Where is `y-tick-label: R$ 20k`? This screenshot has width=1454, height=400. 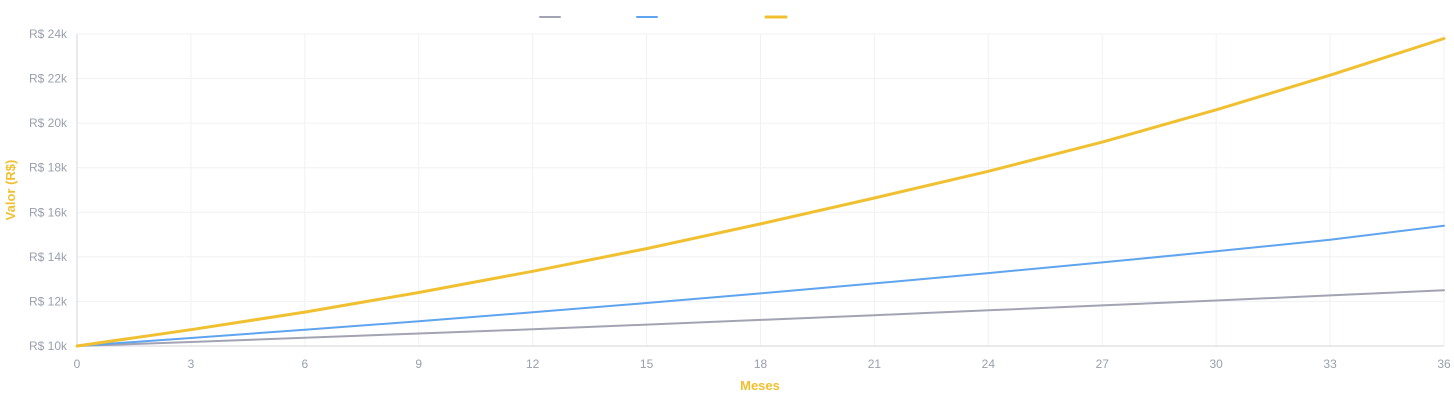
y-tick-label: R$ 20k is located at coordinates (48, 123).